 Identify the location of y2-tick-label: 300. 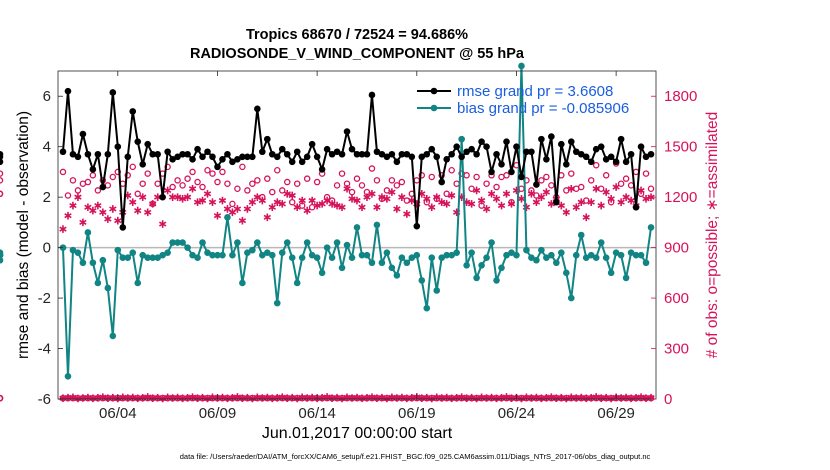
(676, 349).